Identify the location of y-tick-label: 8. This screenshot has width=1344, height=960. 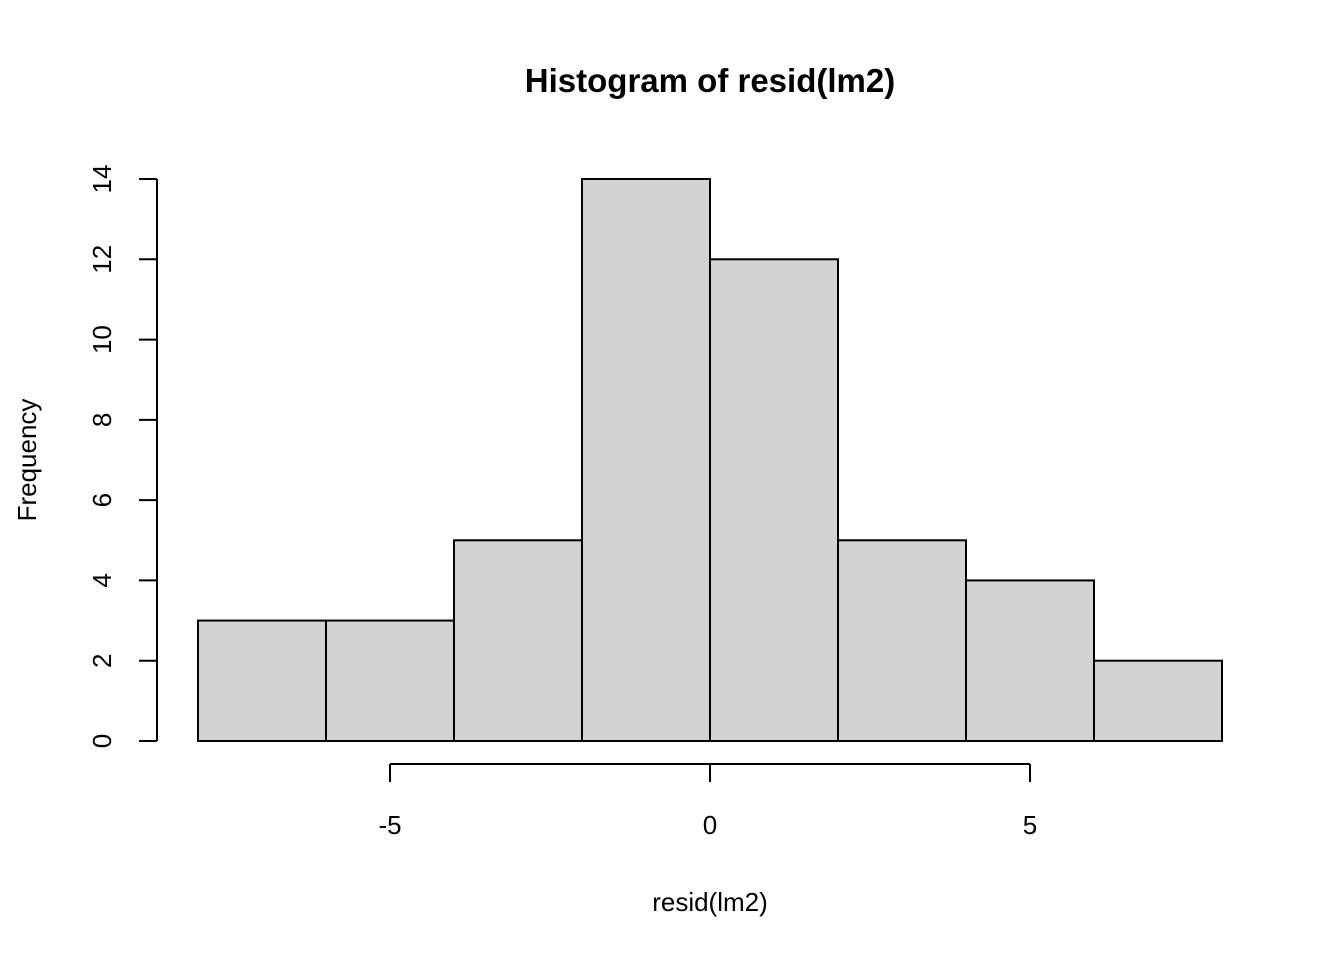
(102, 420).